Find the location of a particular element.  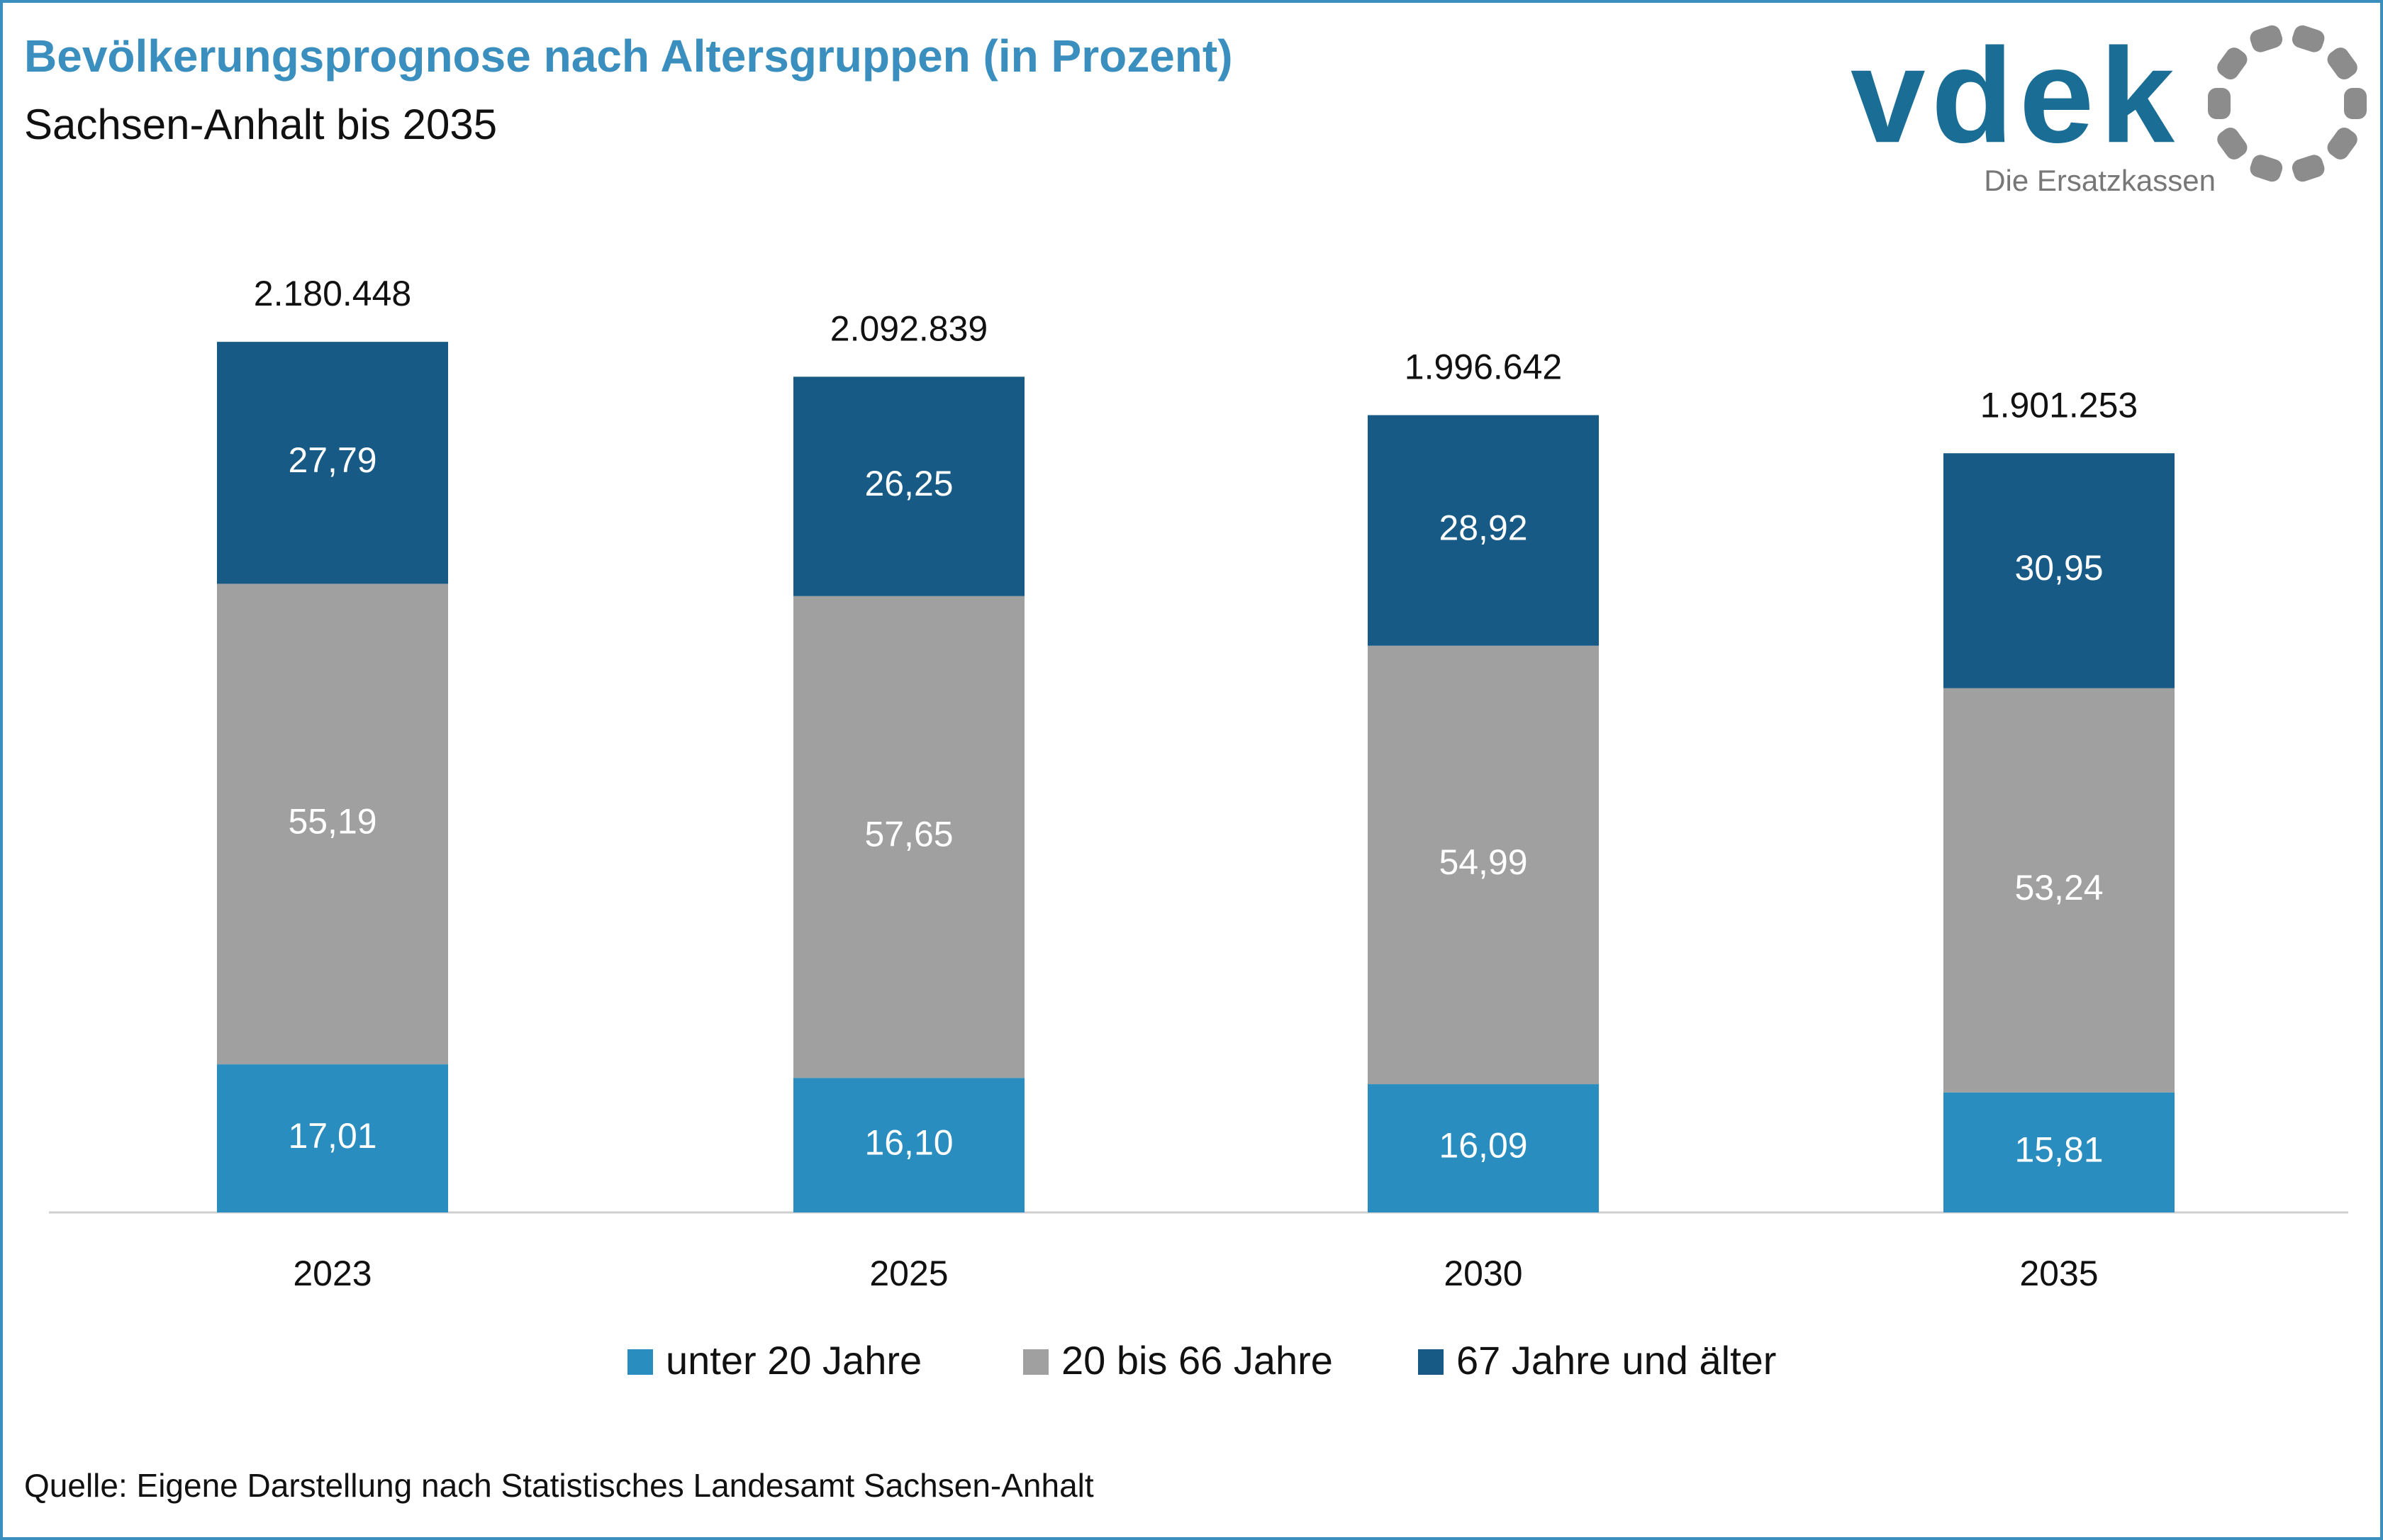

logo-name: vdek is located at coordinates (2016, 96).